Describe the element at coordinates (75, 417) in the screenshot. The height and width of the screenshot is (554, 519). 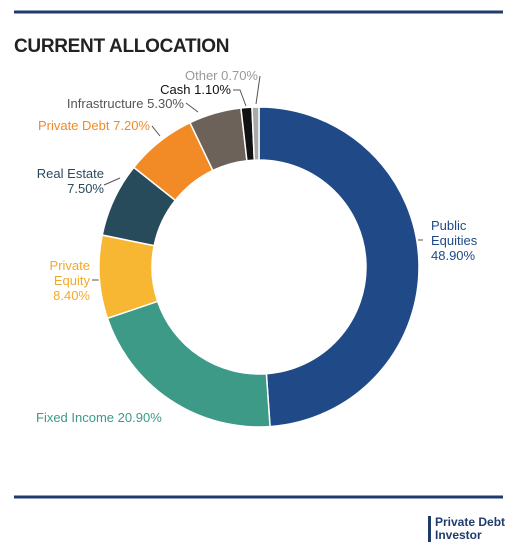
I see `category-name: Fixed Income` at that location.